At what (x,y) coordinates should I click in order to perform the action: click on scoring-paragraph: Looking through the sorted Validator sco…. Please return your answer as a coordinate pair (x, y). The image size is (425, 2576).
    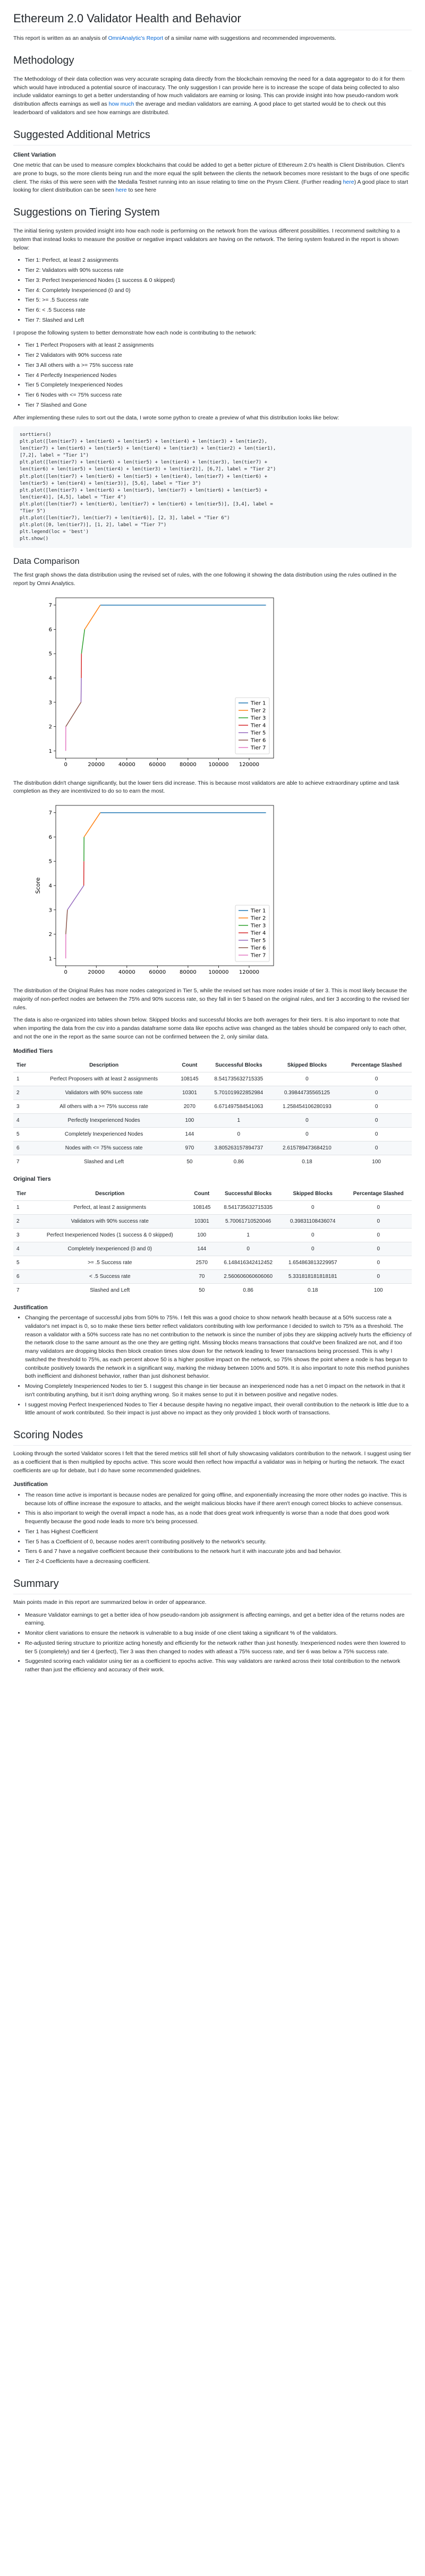
    Looking at the image, I should click on (212, 1462).